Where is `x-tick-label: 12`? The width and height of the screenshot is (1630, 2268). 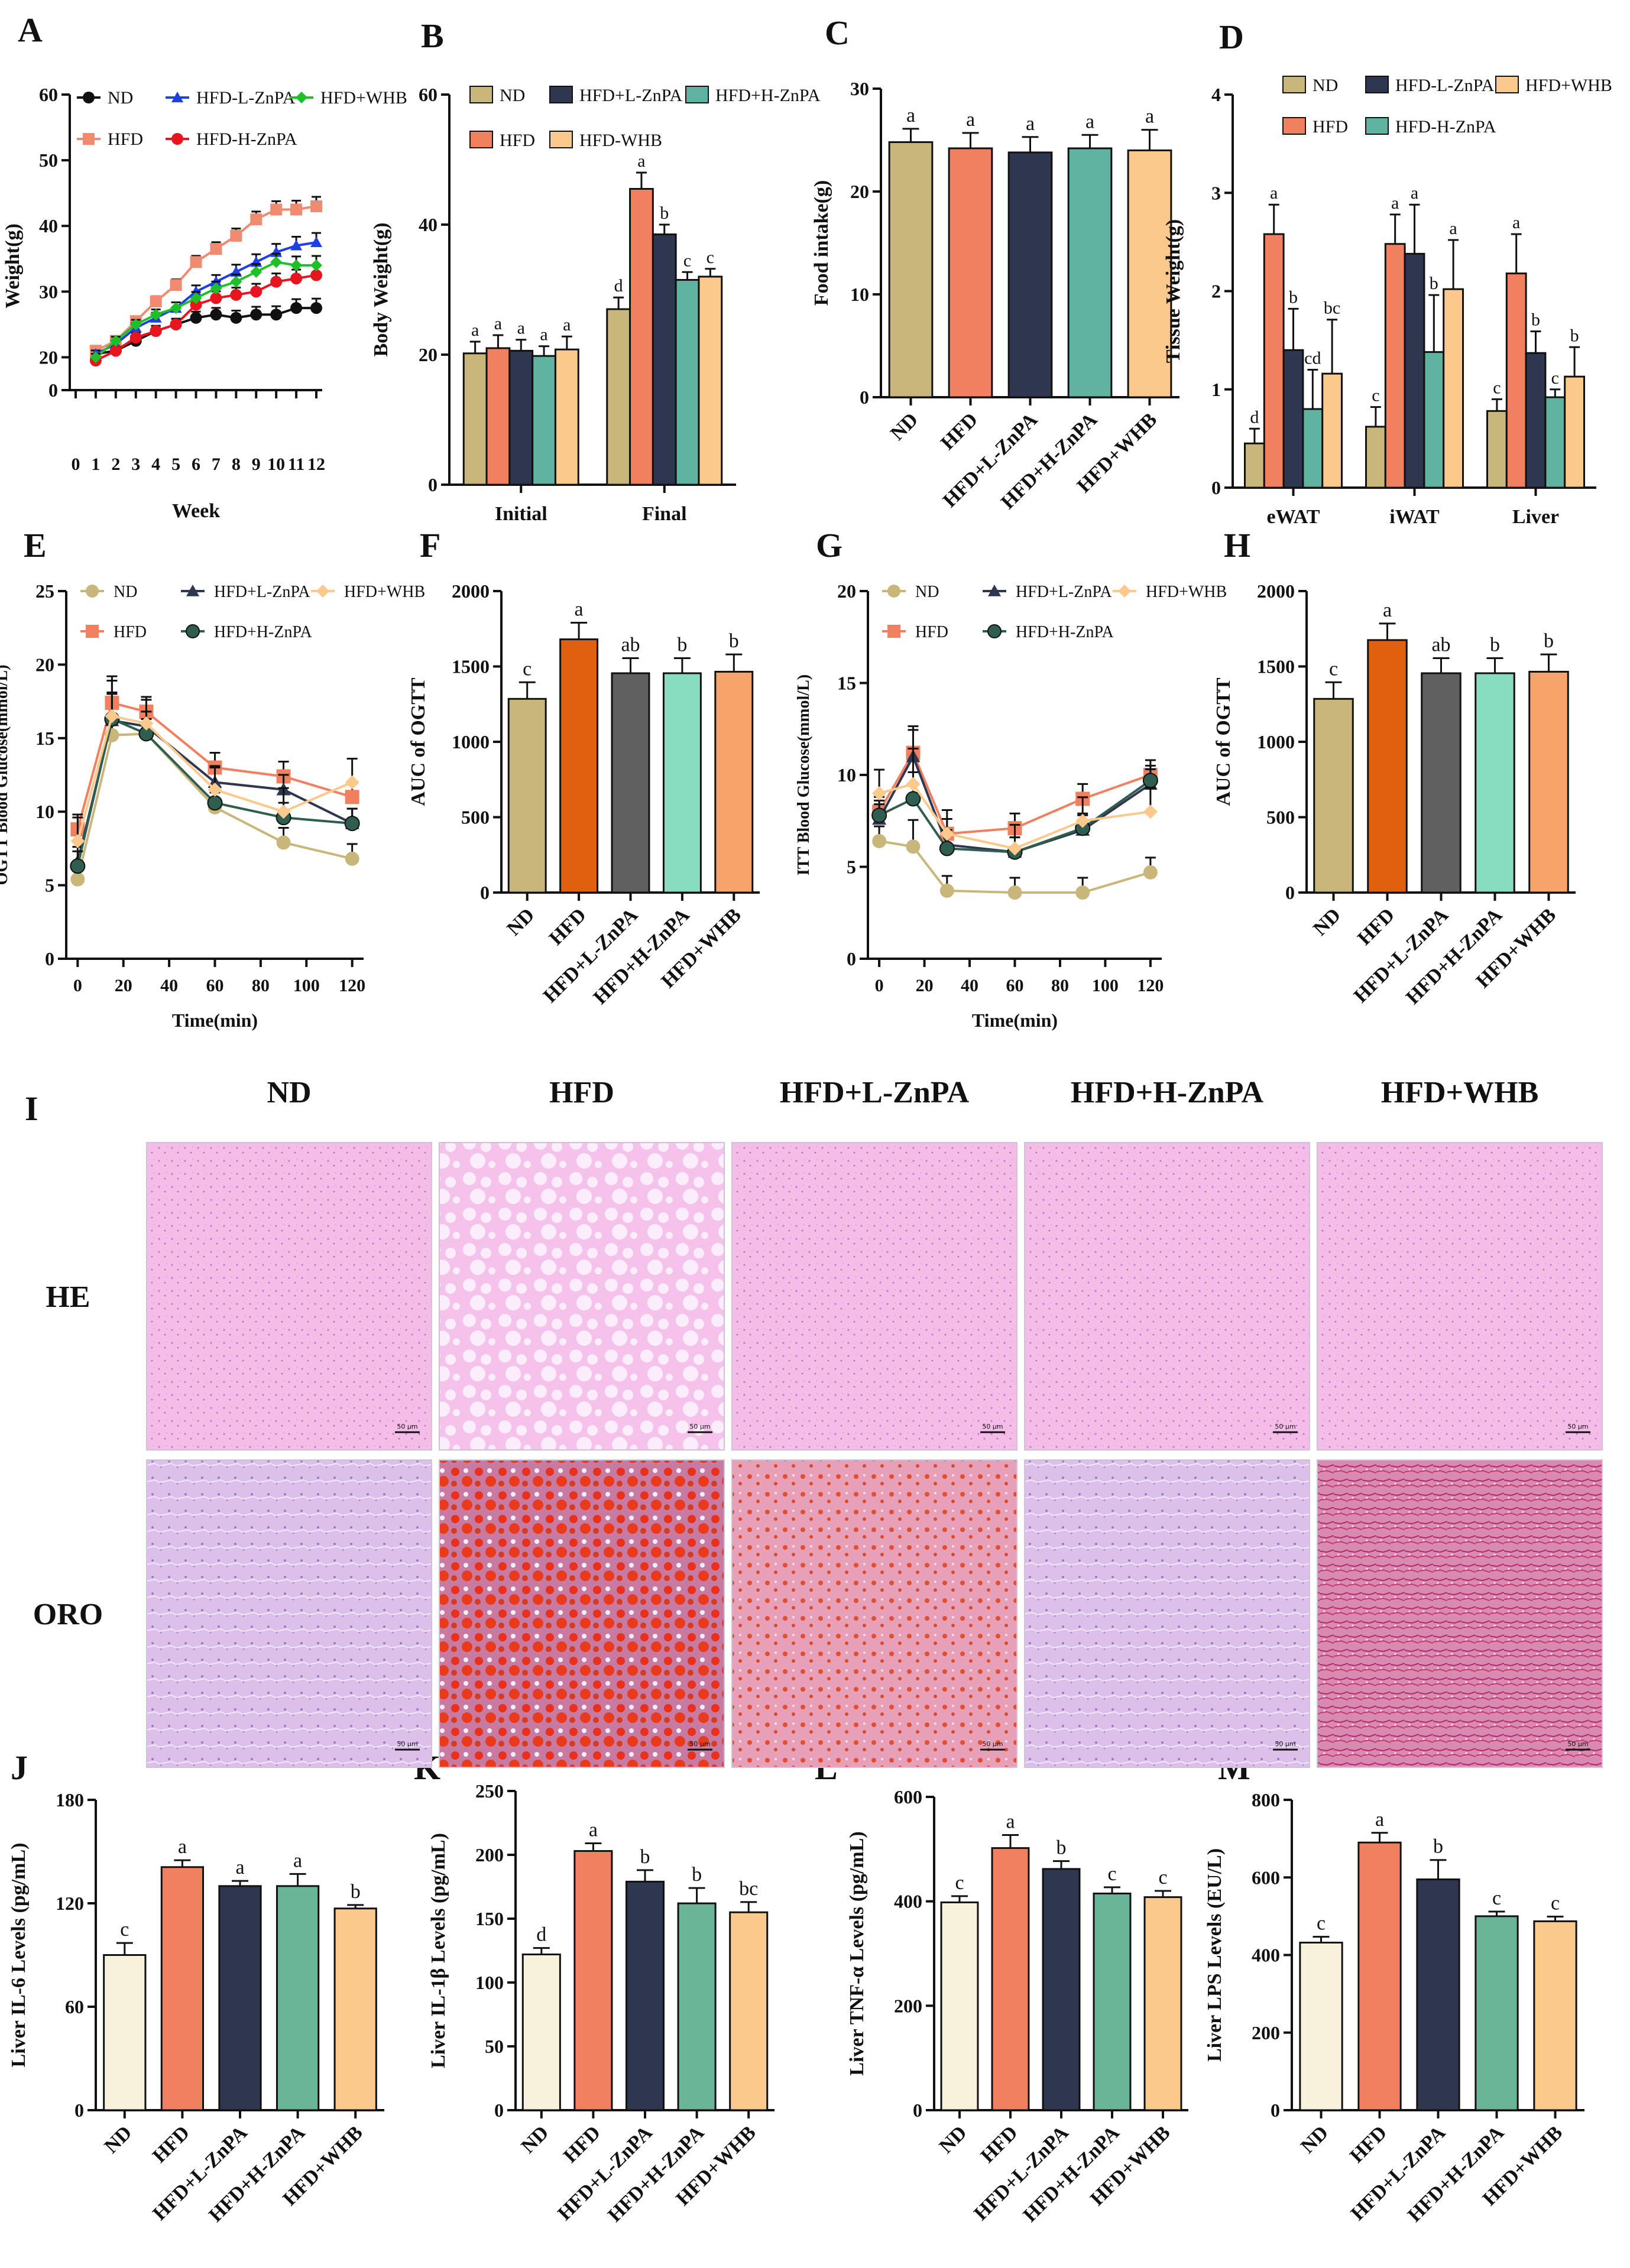
x-tick-label: 12 is located at coordinates (316, 465).